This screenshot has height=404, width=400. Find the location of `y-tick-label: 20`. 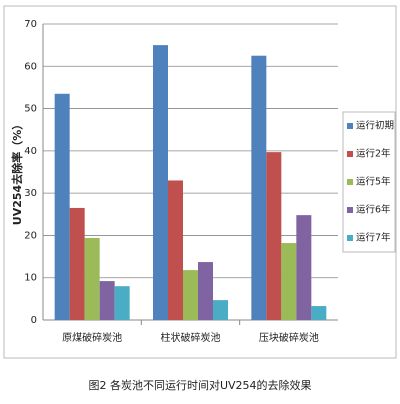

y-tick-label: 20 is located at coordinates (30, 235).